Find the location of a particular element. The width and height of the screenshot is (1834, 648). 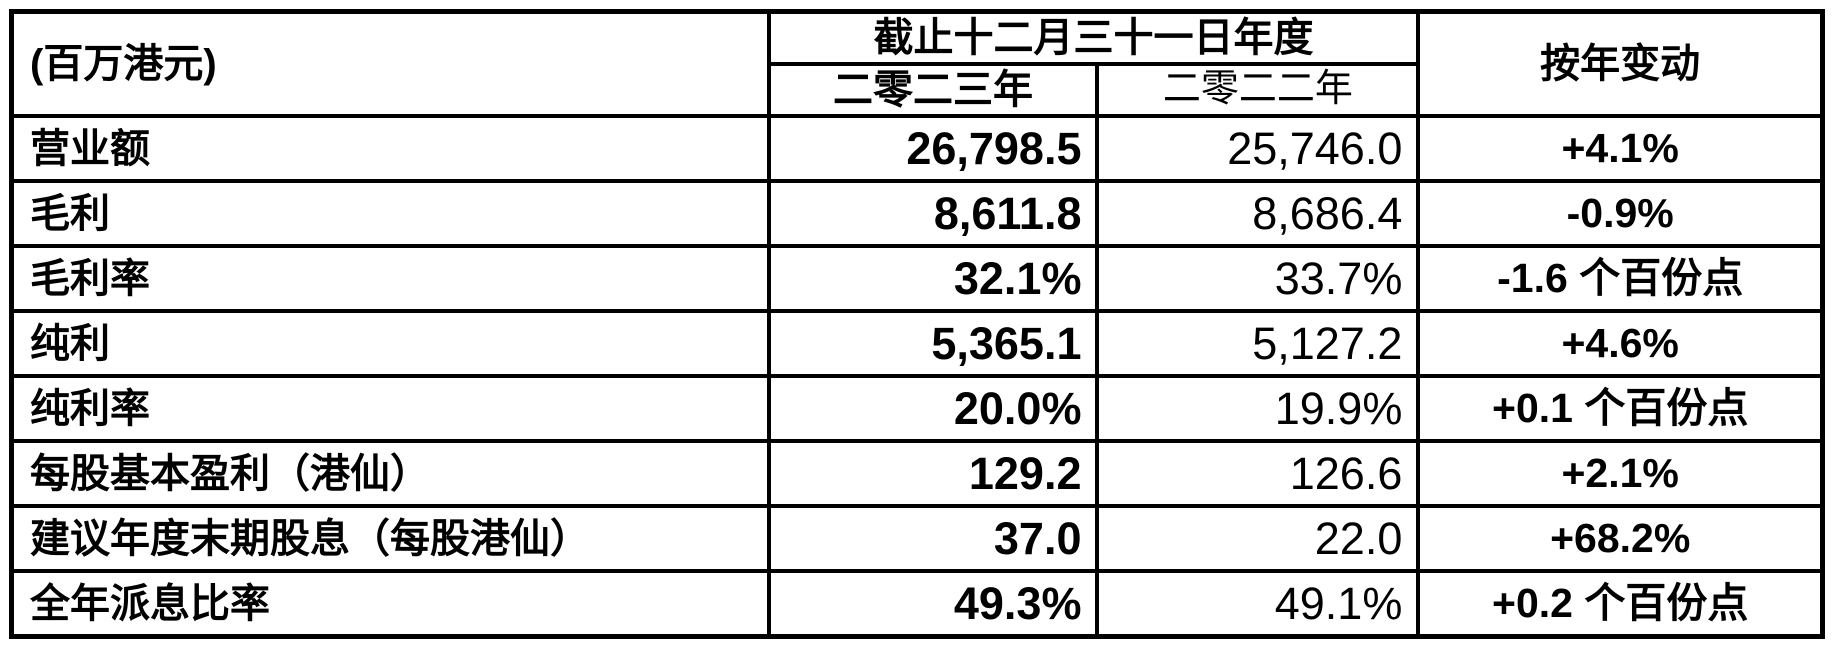

table-row: 毛利率 32.1% 33.7% -1.6 个百份点 is located at coordinates (917, 278).